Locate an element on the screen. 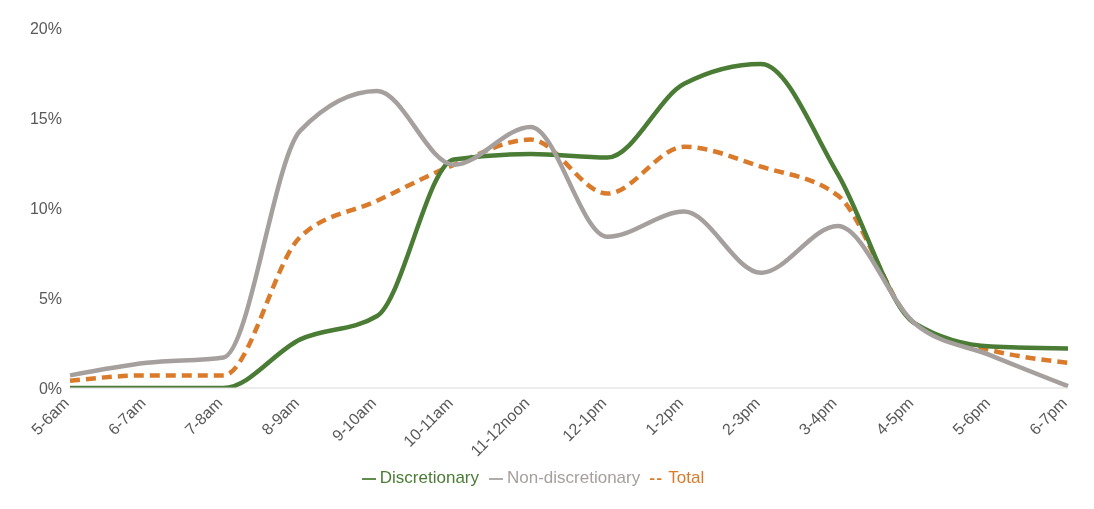 The height and width of the screenshot is (509, 1094). legend-label: Total is located at coordinates (686, 477).